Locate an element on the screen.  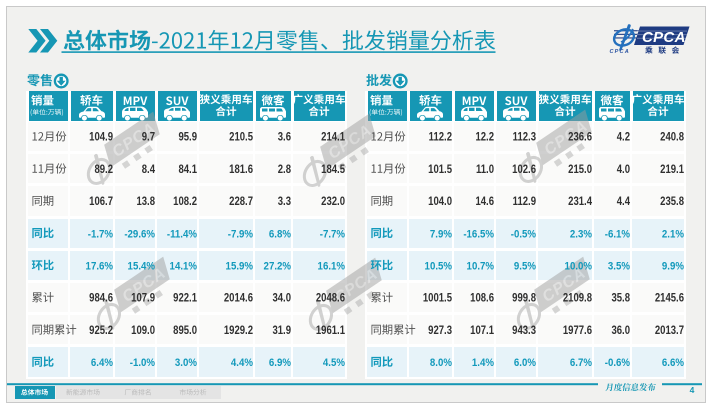
svg-text: 104.9 is located at coordinates (101, 137).